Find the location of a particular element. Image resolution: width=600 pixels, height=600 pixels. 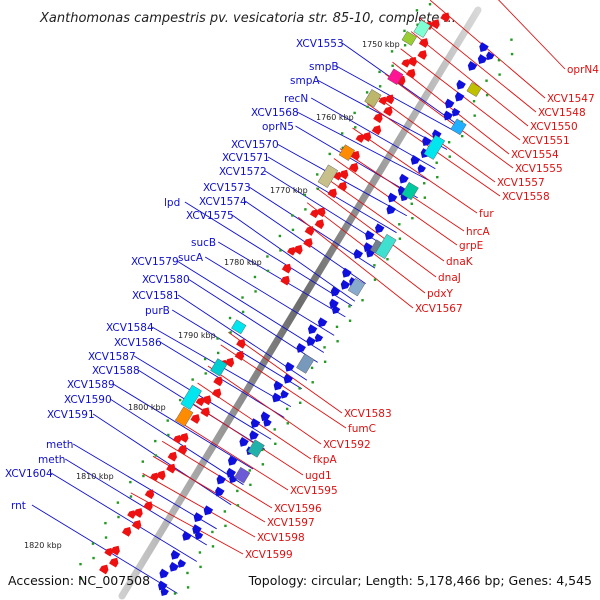

gene-label: XCV1596 is located at coordinates (298, 509).